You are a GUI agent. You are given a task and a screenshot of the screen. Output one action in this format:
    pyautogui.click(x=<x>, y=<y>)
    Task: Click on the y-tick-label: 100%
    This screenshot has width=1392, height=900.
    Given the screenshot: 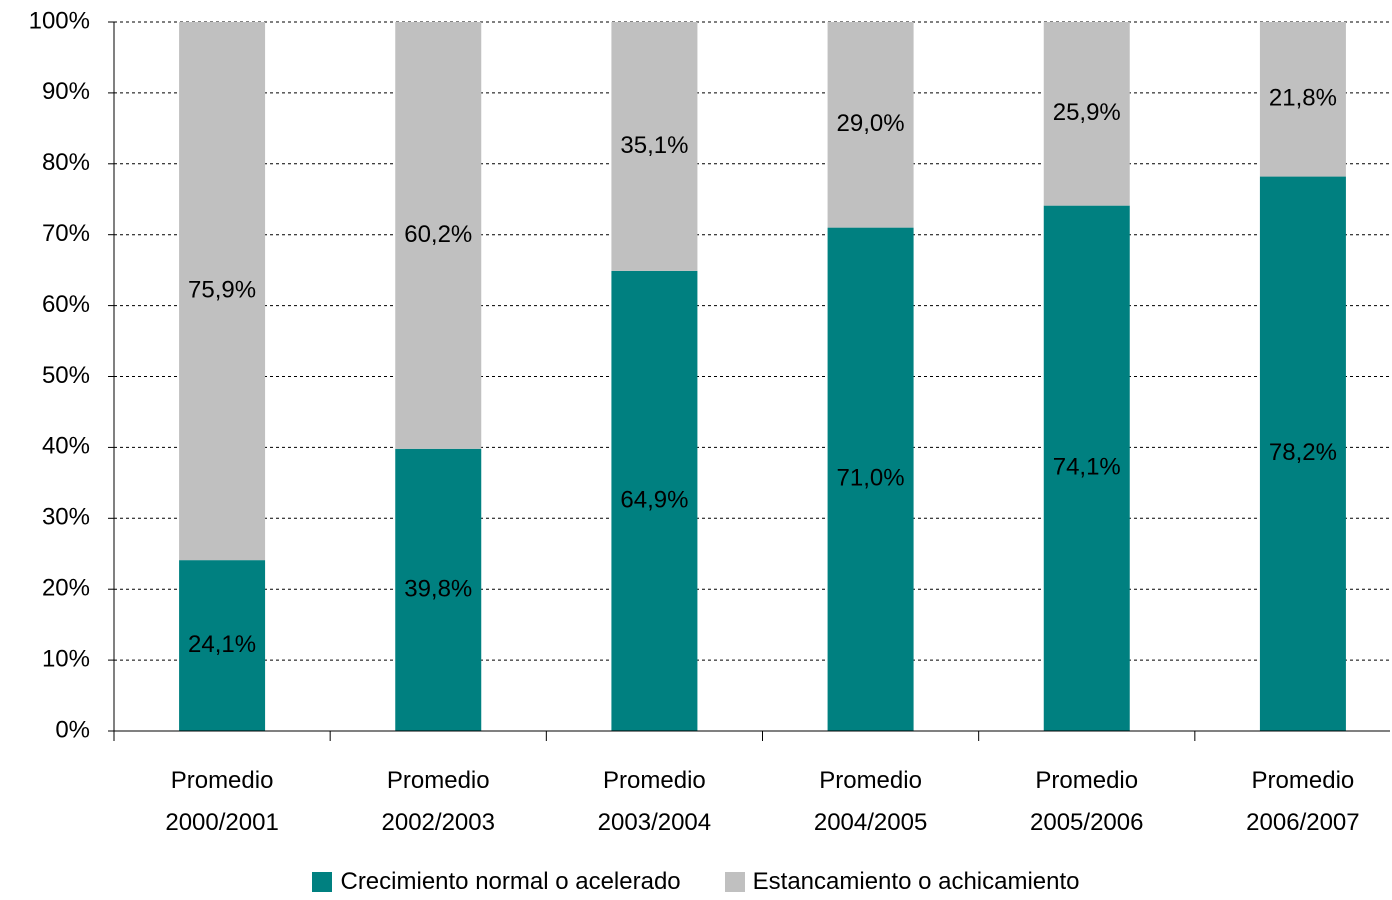 What is the action you would take?
    pyautogui.click(x=59, y=20)
    